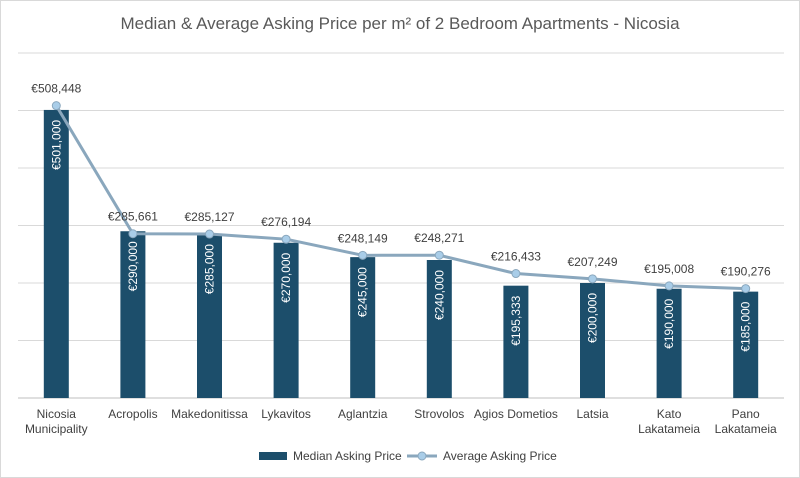  Describe the element at coordinates (363, 414) in the screenshot. I see `category-label: Aglantzia` at that location.